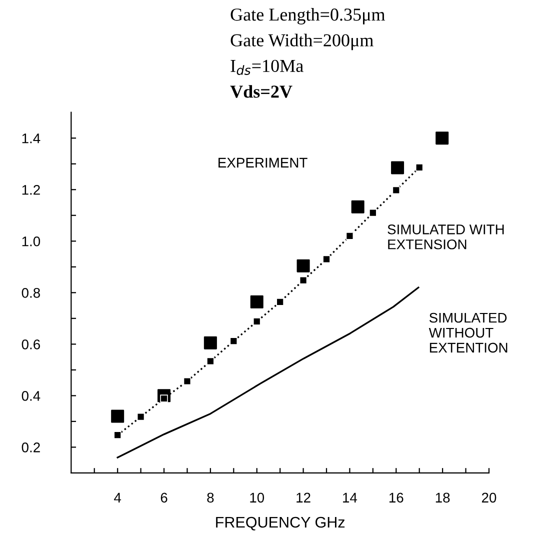 Image resolution: width=535 pixels, height=535 pixels. I want to click on y-tick-label: 1.2, so click(31, 189).